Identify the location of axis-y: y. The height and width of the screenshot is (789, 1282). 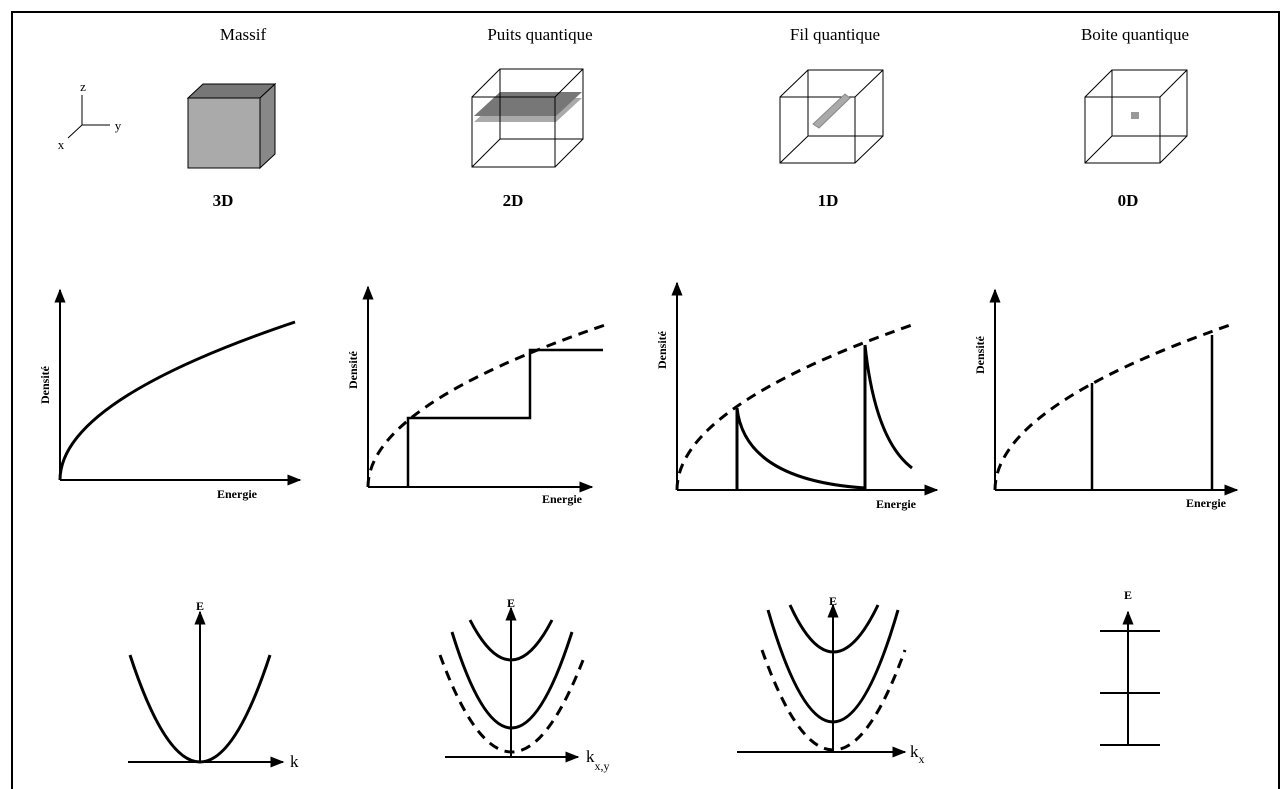
(118, 125).